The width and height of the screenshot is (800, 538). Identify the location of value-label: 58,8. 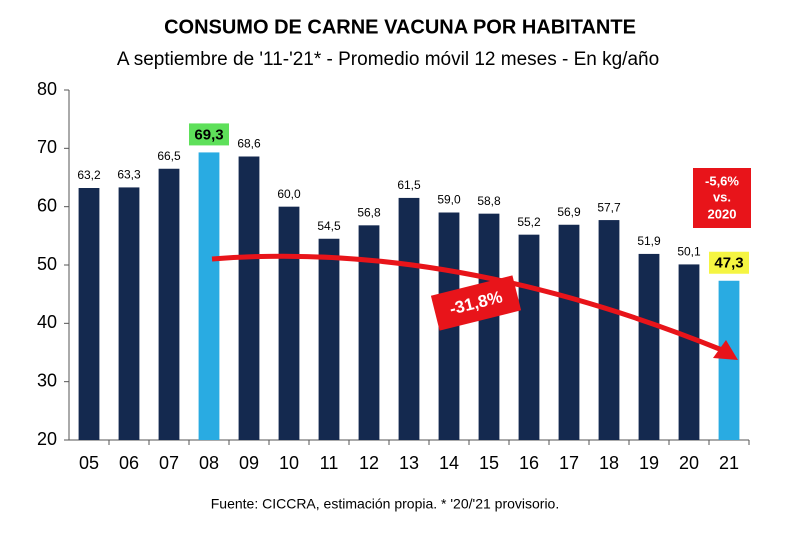
(489, 201).